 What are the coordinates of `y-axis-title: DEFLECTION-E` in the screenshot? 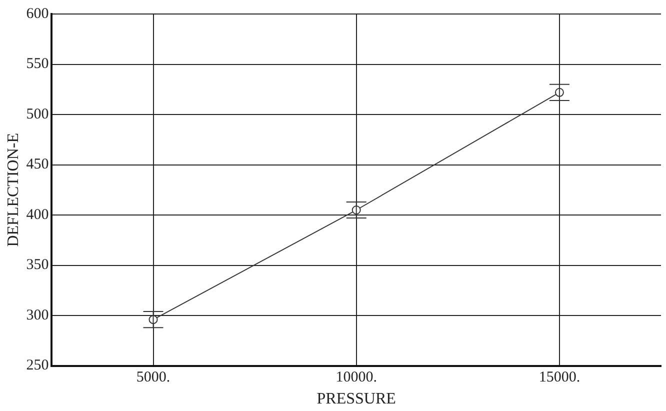 It's located at (13, 190).